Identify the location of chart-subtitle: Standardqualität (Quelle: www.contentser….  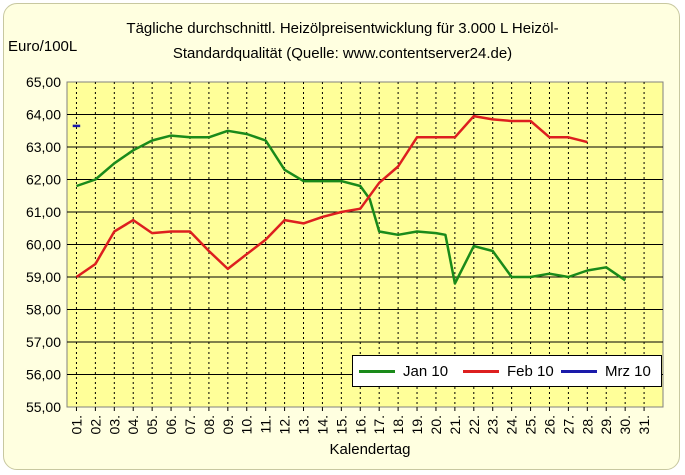
(342, 53).